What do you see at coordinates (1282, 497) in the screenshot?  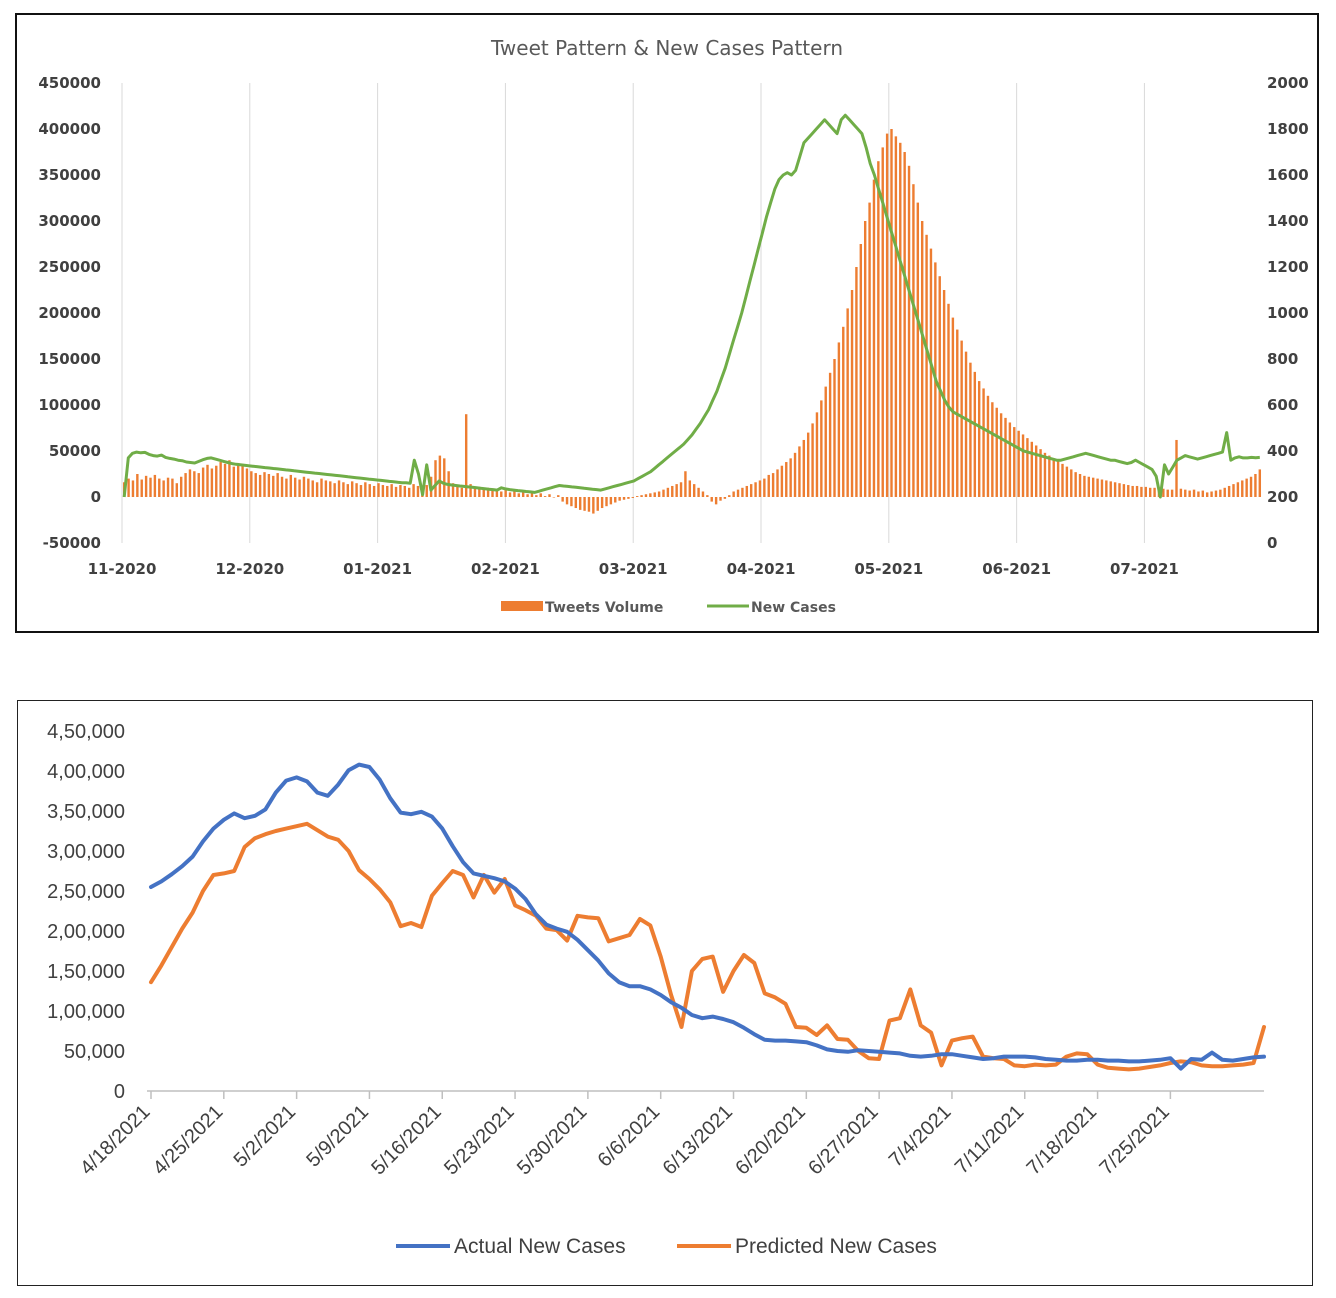 I see `chart1-y-right-tick: 200` at bounding box center [1282, 497].